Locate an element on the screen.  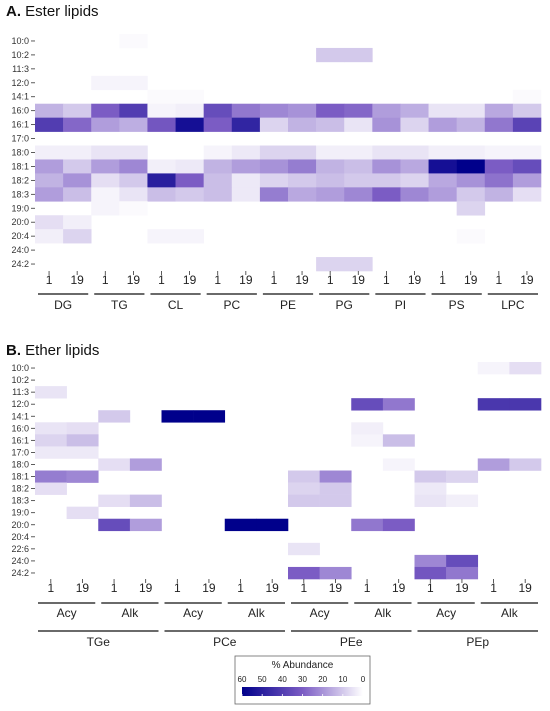
y-tick-label: 24:0 is located at coordinates (20, 250).